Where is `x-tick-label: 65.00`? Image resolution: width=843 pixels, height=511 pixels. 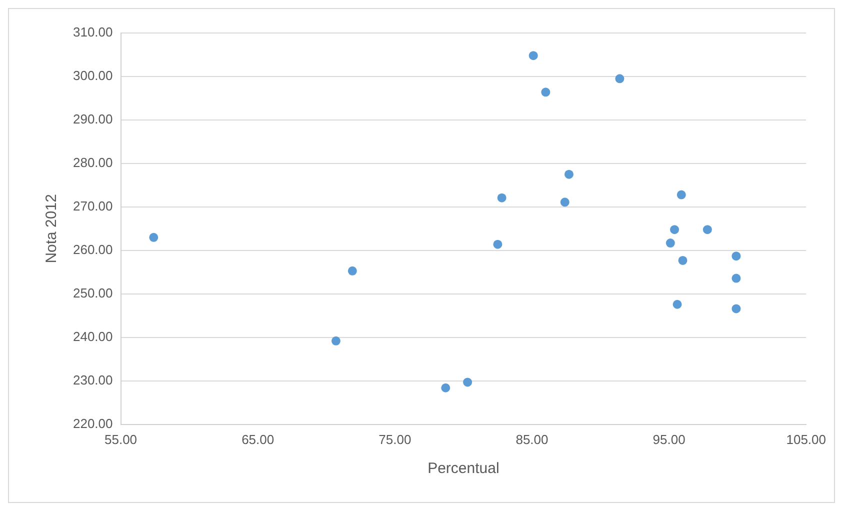 x-tick-label: 65.00 is located at coordinates (258, 439).